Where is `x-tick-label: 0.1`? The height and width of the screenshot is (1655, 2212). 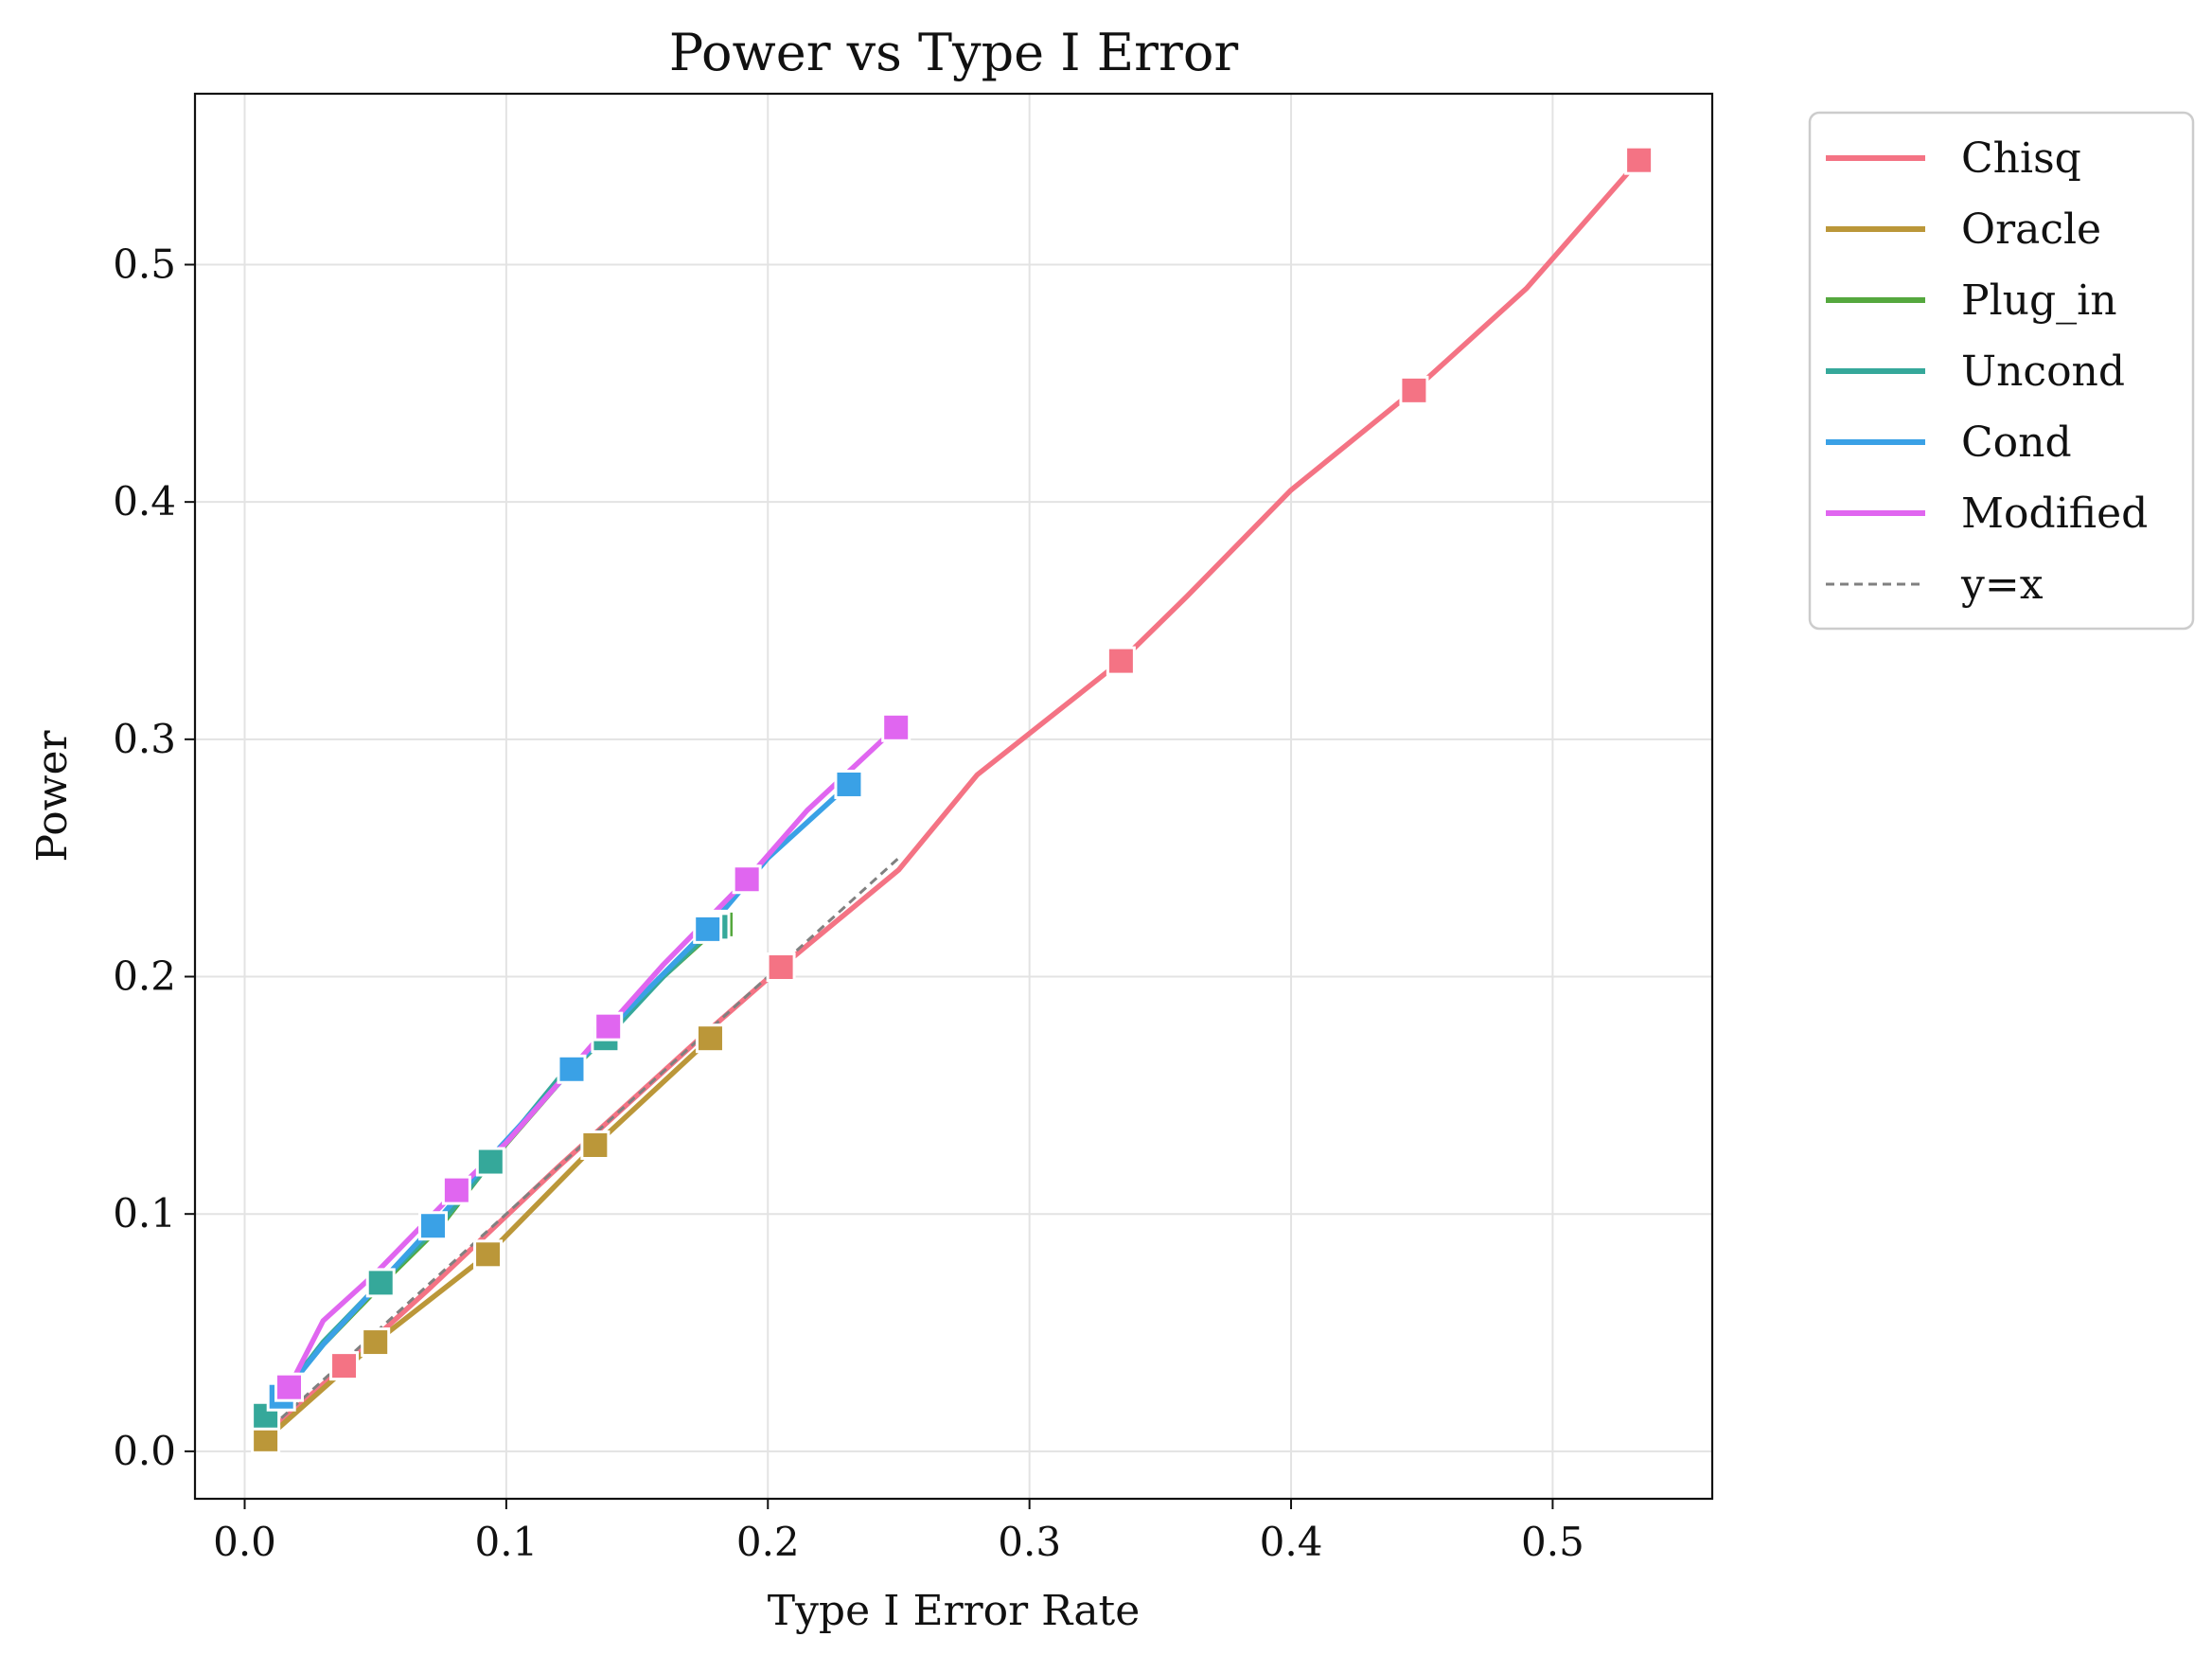 x-tick-label: 0.1 is located at coordinates (506, 1542).